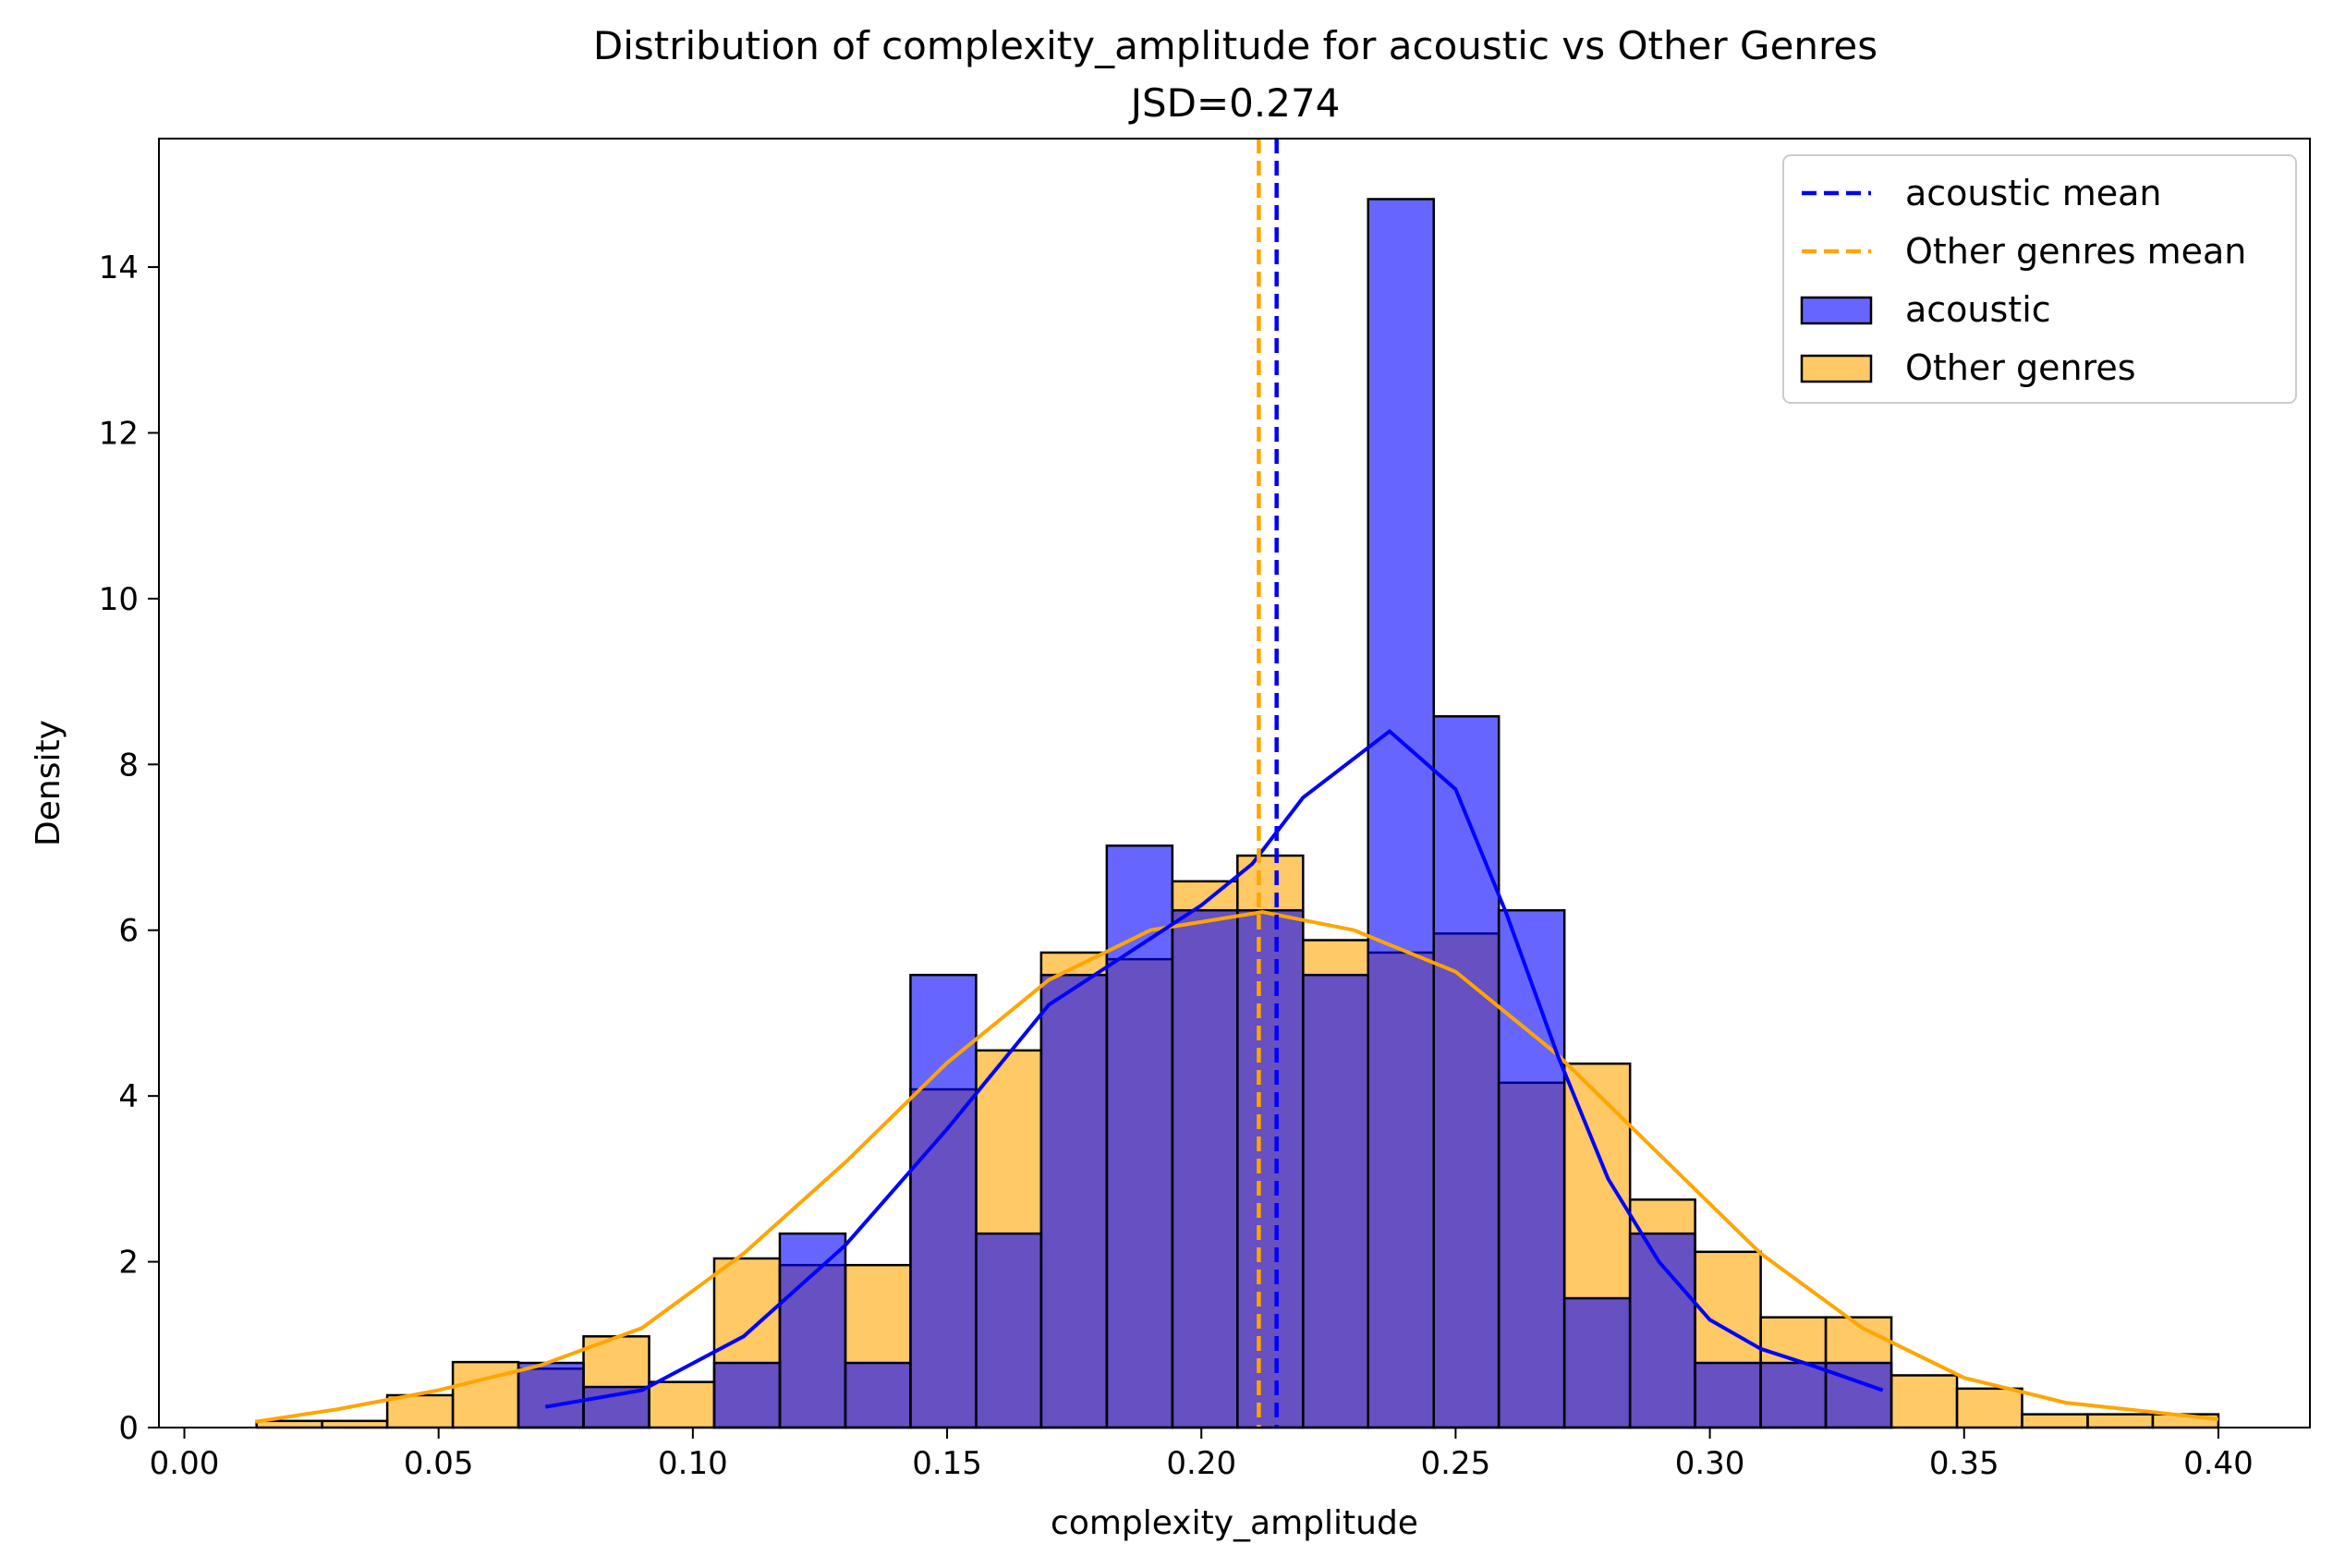  What do you see at coordinates (1234, 103) in the screenshot?
I see `chart-subtitle: JSD=0.274` at bounding box center [1234, 103].